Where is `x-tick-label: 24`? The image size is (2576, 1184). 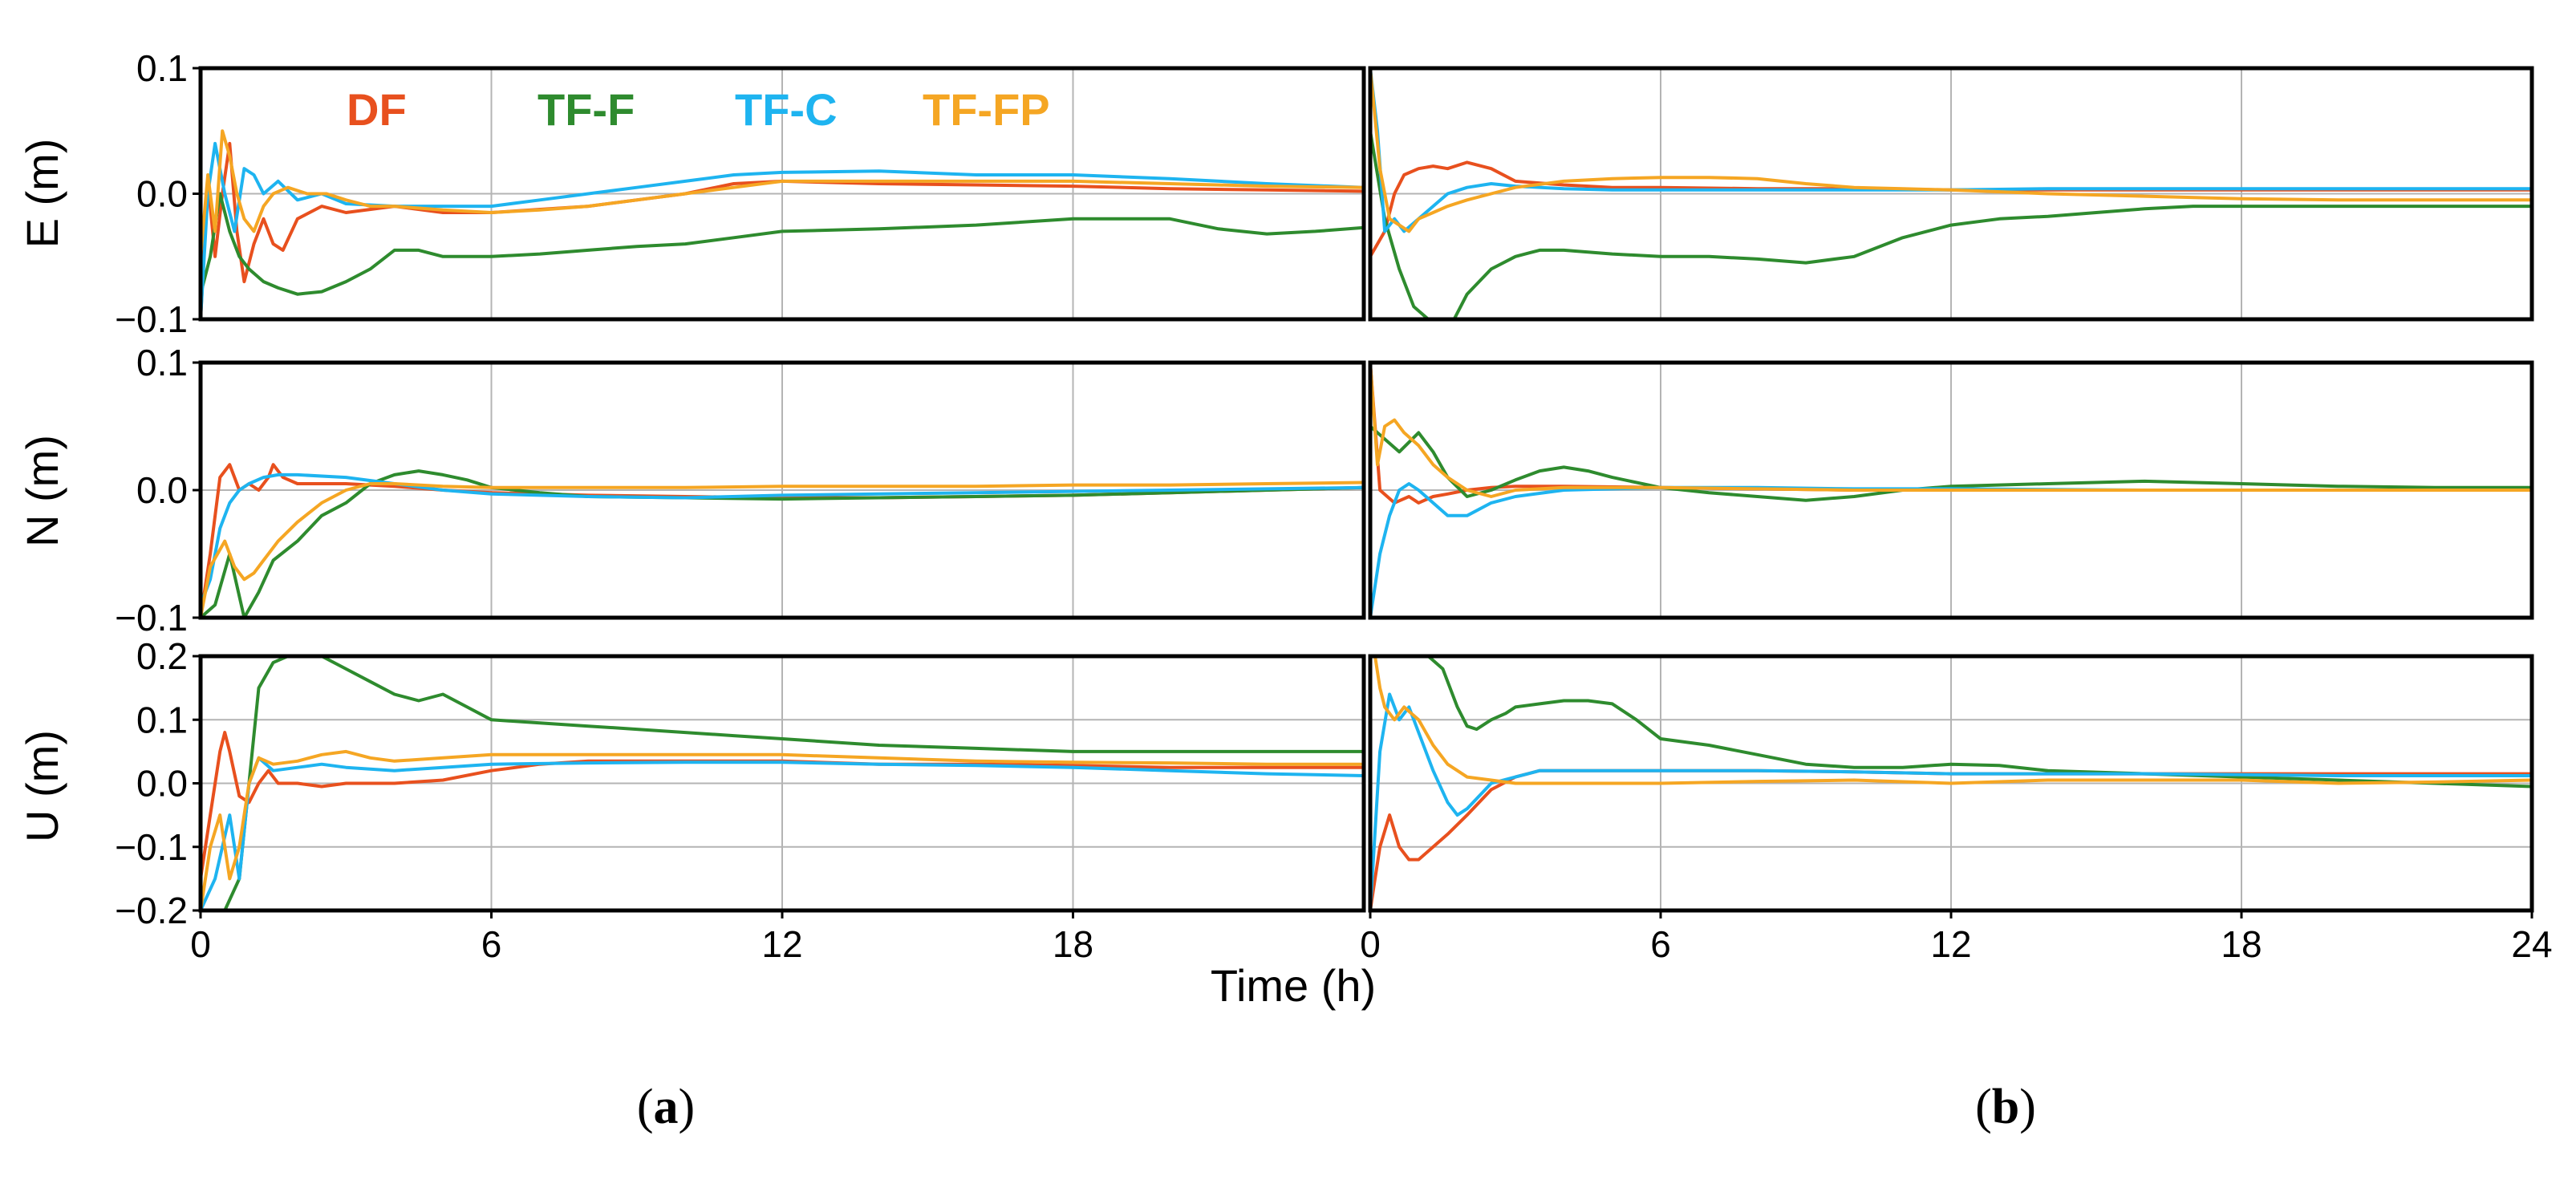
x-tick-label: 24 is located at coordinates (2531, 944).